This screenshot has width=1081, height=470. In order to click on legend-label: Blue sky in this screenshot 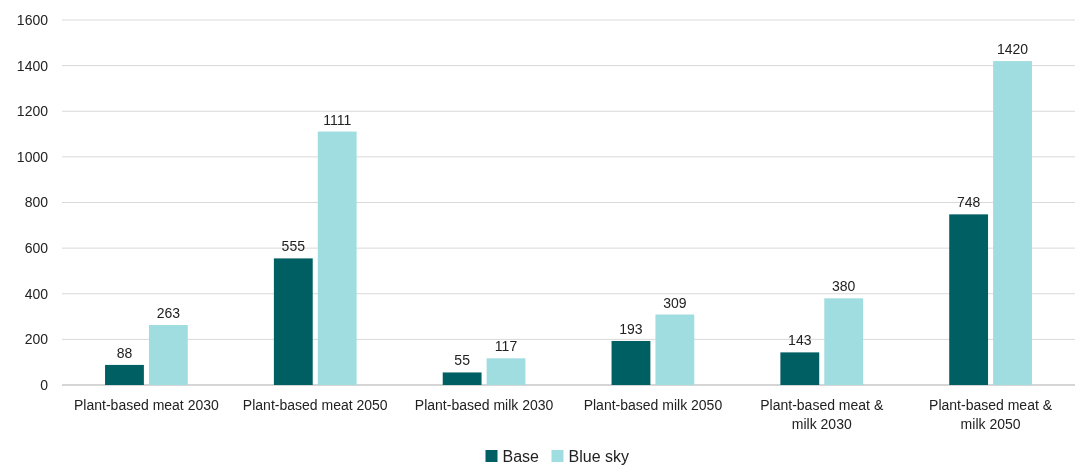, I will do `click(598, 456)`.